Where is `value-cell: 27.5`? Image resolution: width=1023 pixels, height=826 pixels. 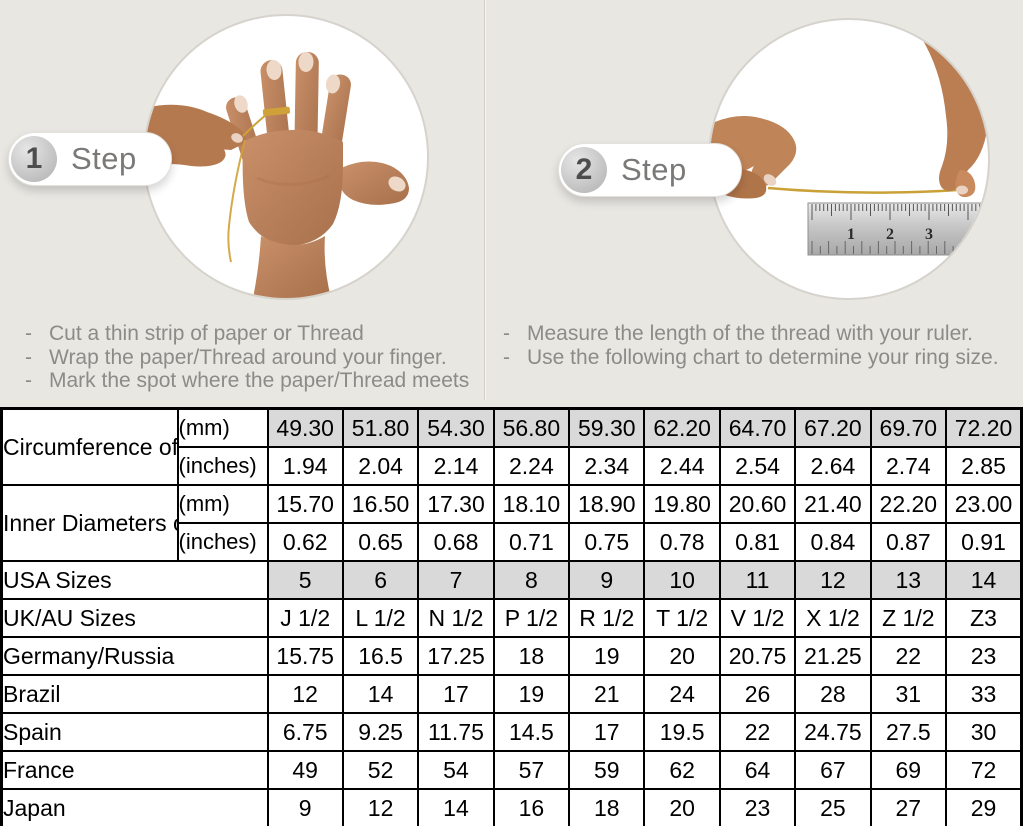
value-cell: 27.5 is located at coordinates (908, 732).